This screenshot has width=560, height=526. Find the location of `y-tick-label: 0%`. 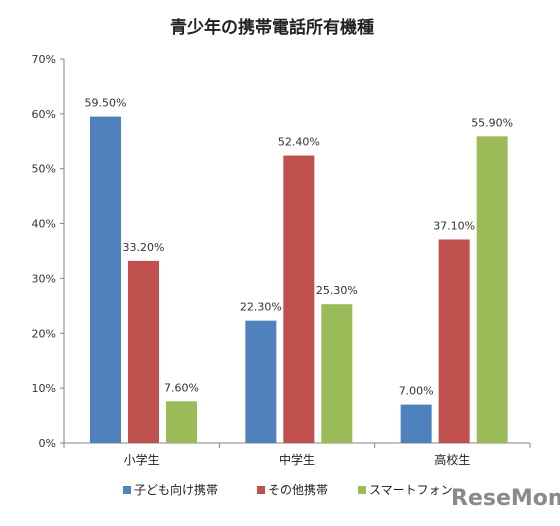

y-tick-label: 0% is located at coordinates (47, 443).